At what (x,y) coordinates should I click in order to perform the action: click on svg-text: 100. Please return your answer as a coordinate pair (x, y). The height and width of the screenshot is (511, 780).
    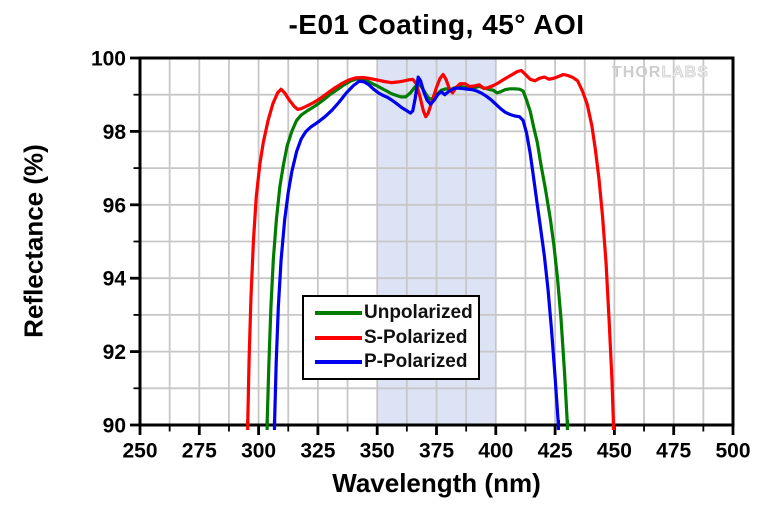
    Looking at the image, I should click on (108, 59).